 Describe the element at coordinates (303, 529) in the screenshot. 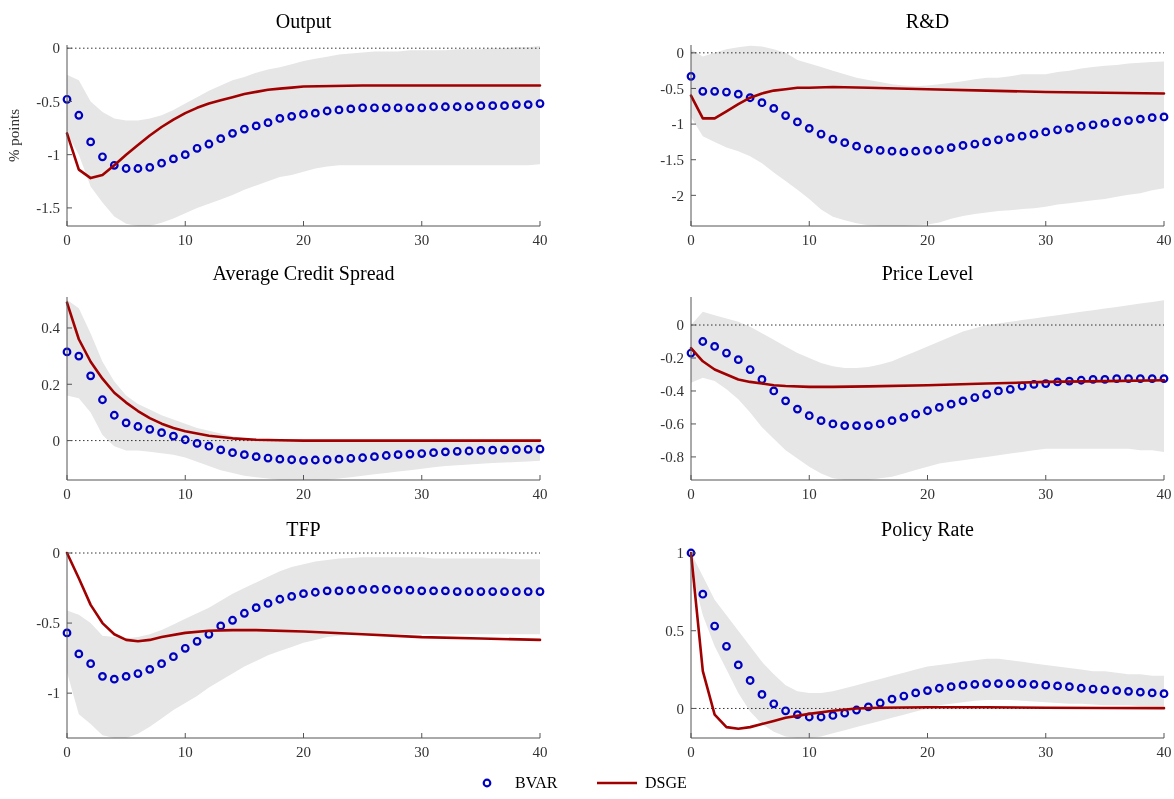

I see `chart-title: TFP` at that location.